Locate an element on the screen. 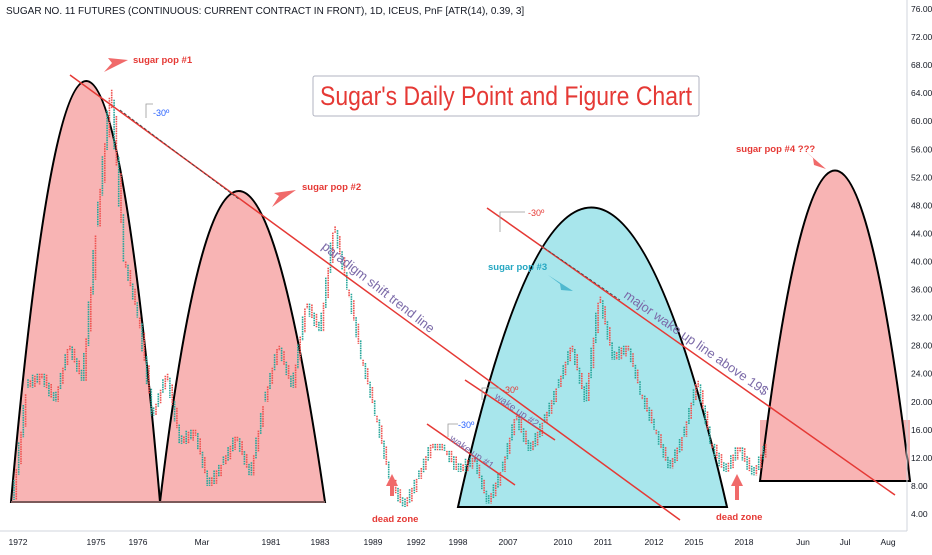 The height and width of the screenshot is (555, 932). x-tick-label: 1992 is located at coordinates (416, 542).